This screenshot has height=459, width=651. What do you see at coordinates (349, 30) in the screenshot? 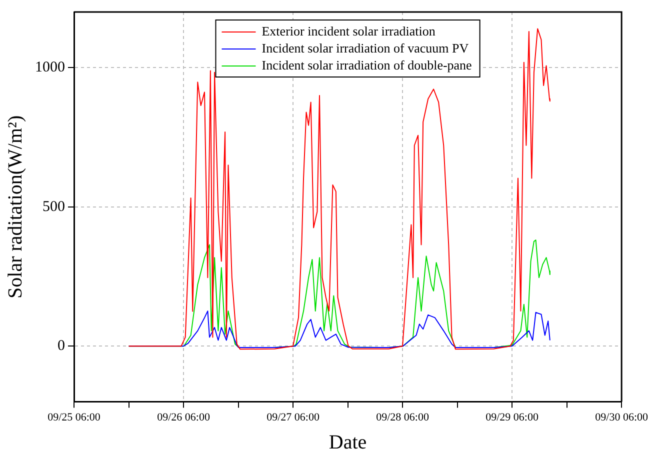
I see `legend-label: Exterior incident solar irradiation` at bounding box center [349, 30].